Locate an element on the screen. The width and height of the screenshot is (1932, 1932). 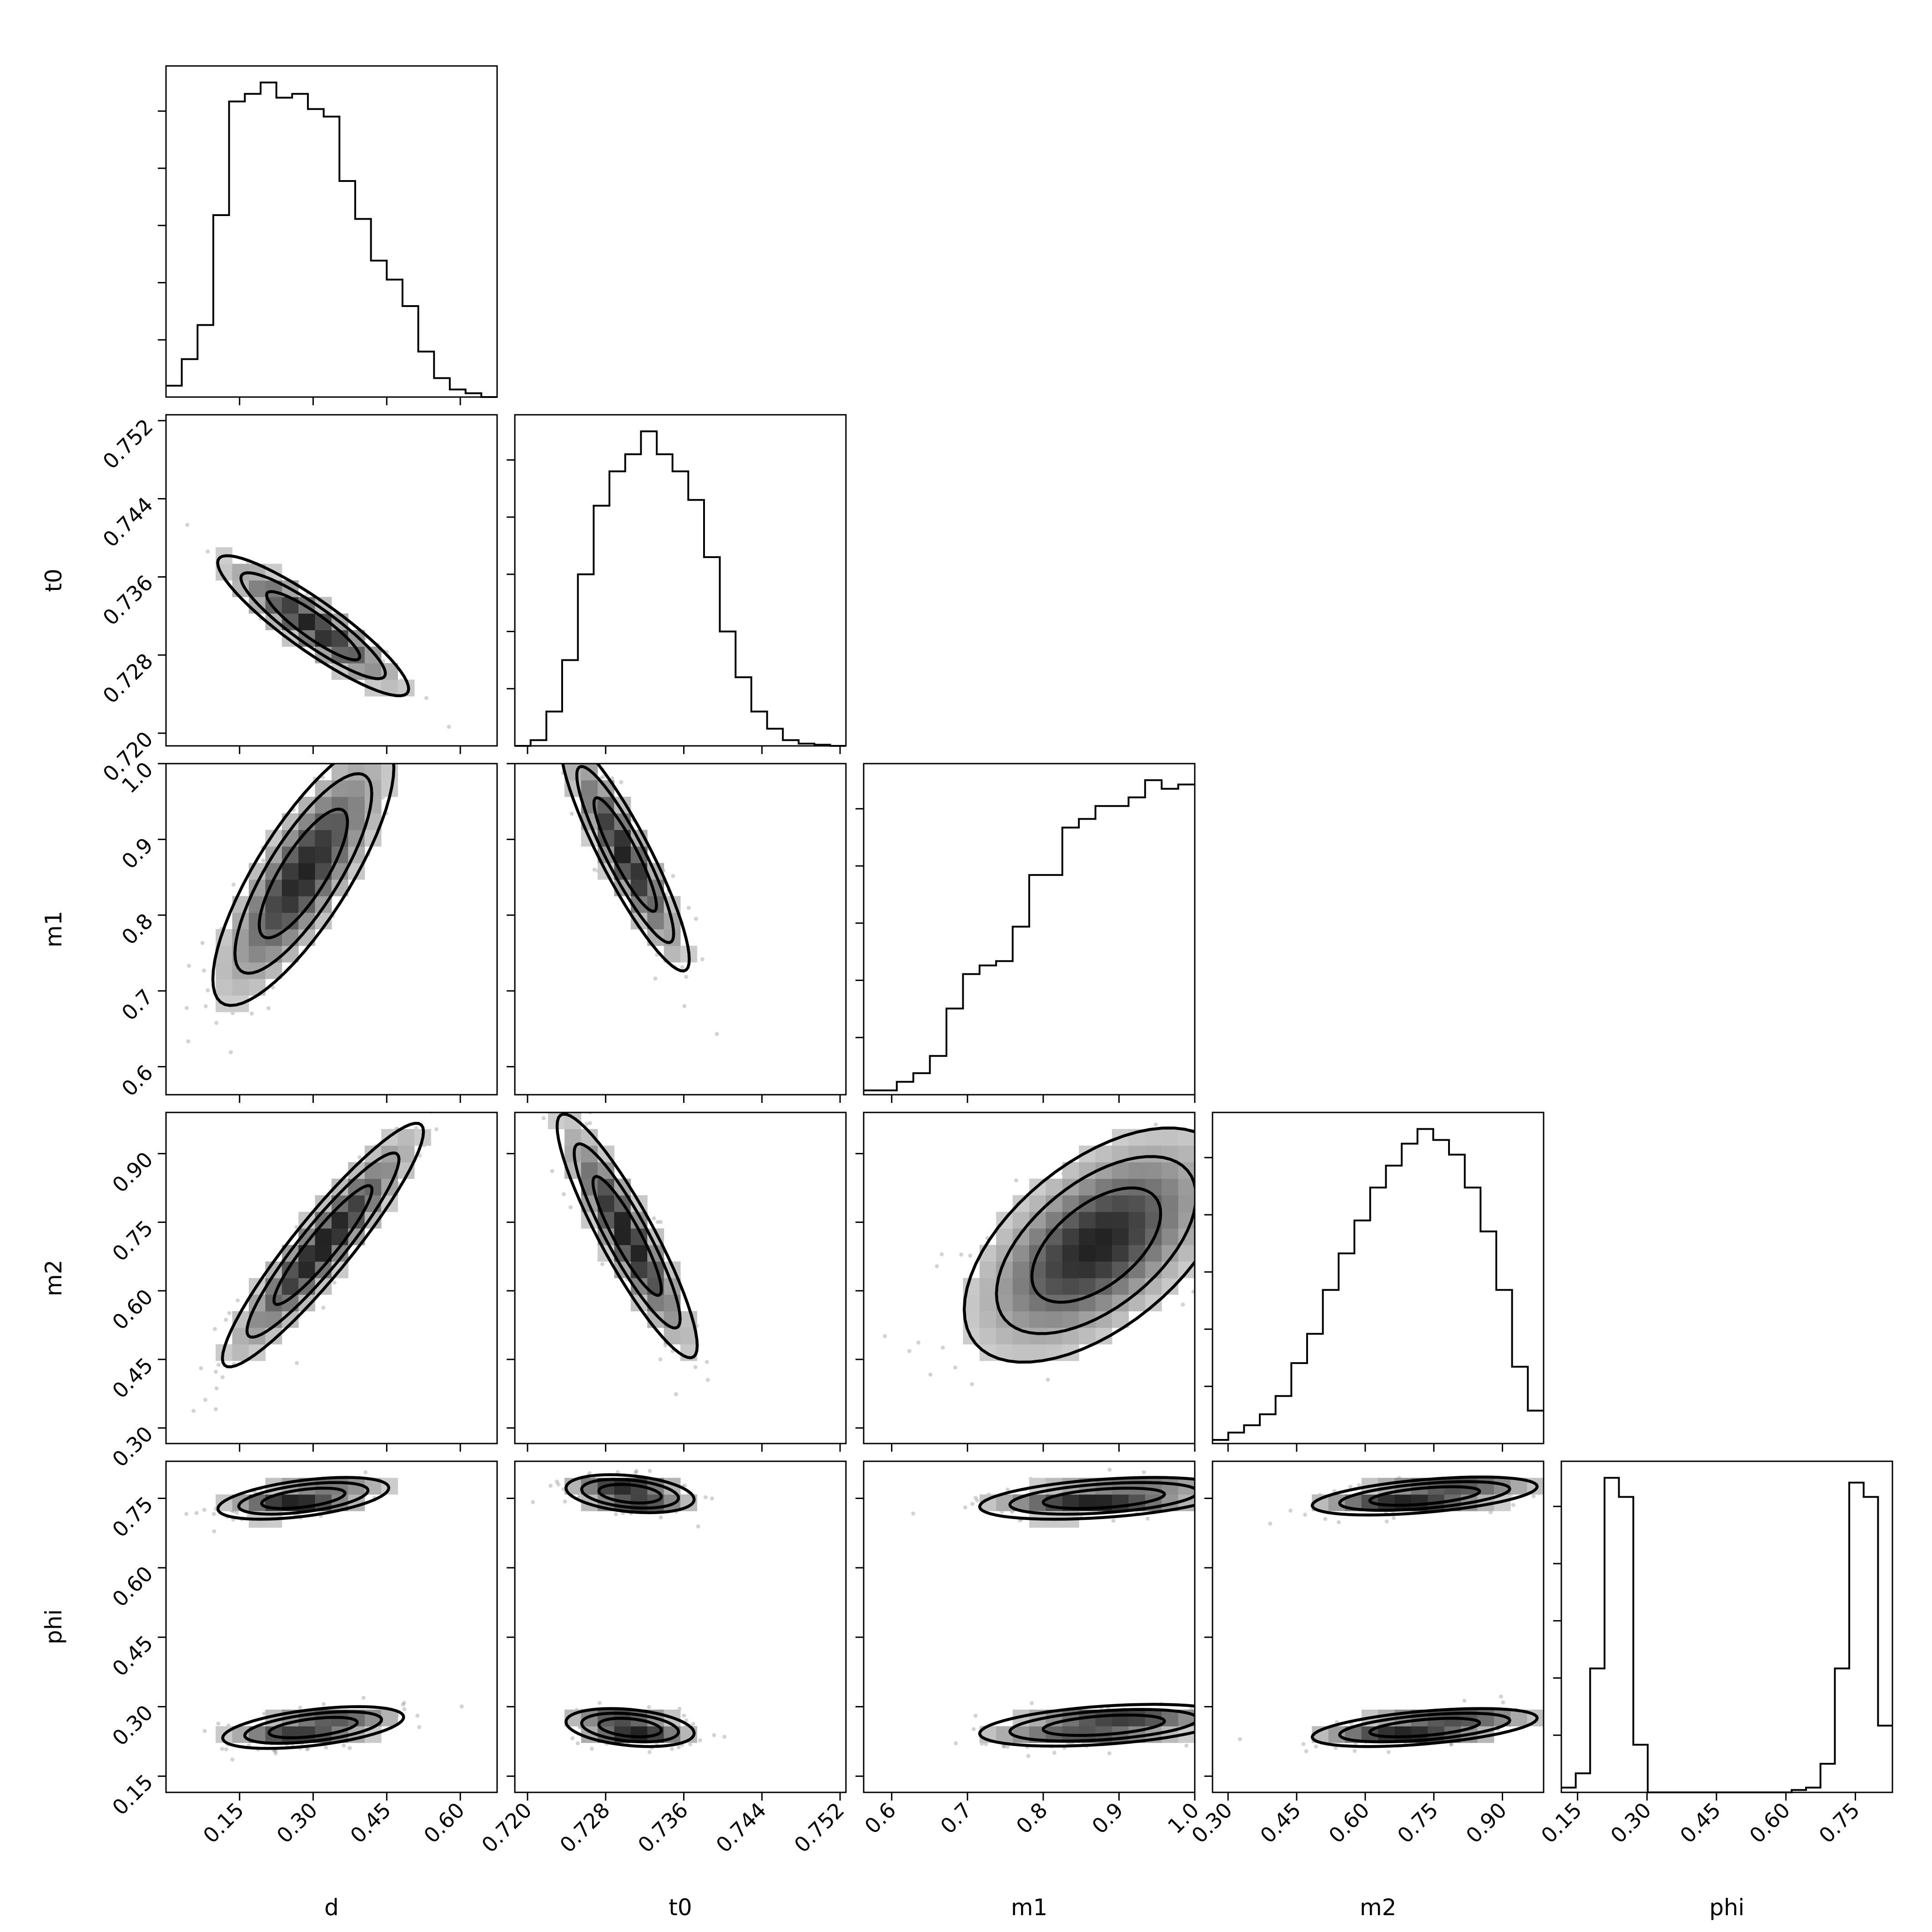
ytick-label-t0: 0.752 is located at coordinates (127, 443).